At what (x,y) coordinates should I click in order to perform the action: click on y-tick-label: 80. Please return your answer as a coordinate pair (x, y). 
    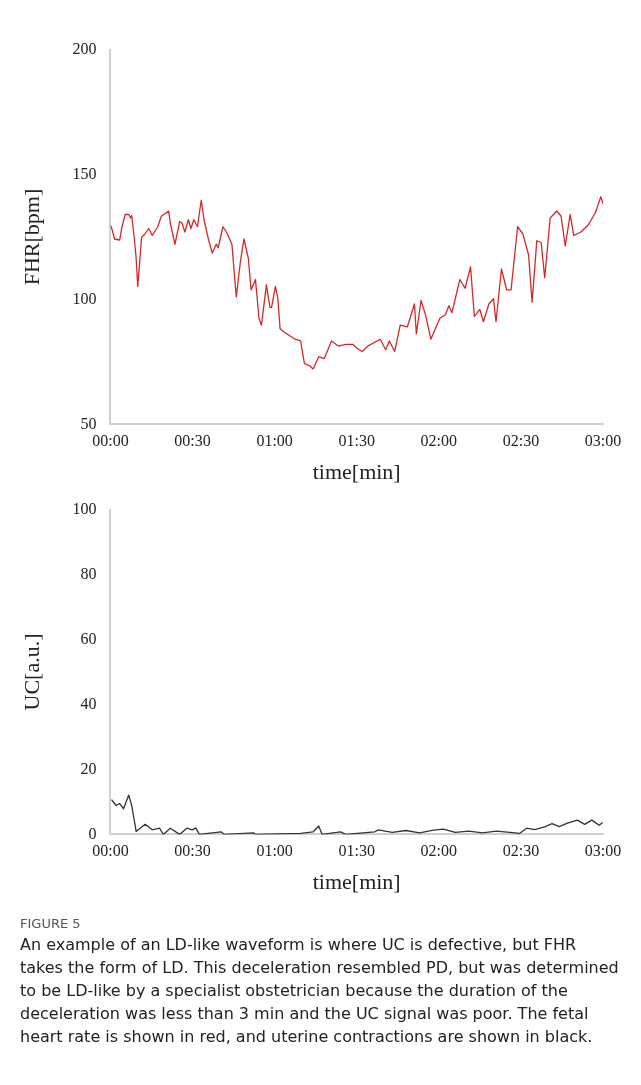
    Looking at the image, I should click on (88, 573).